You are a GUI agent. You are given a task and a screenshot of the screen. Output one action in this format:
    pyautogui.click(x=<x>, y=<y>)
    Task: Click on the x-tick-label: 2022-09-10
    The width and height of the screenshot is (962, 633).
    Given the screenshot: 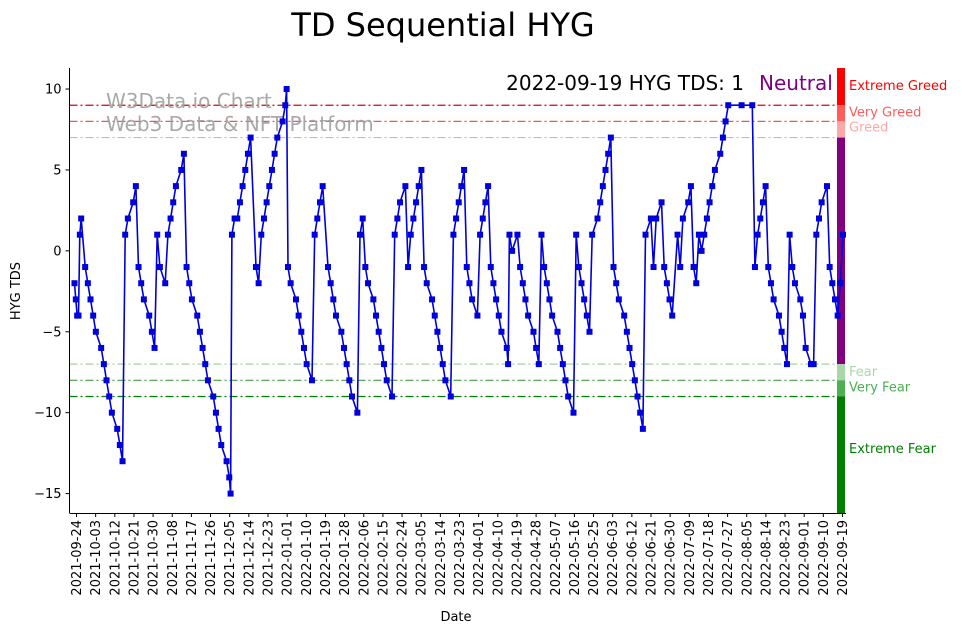 What is the action you would take?
    pyautogui.click(x=824, y=558)
    